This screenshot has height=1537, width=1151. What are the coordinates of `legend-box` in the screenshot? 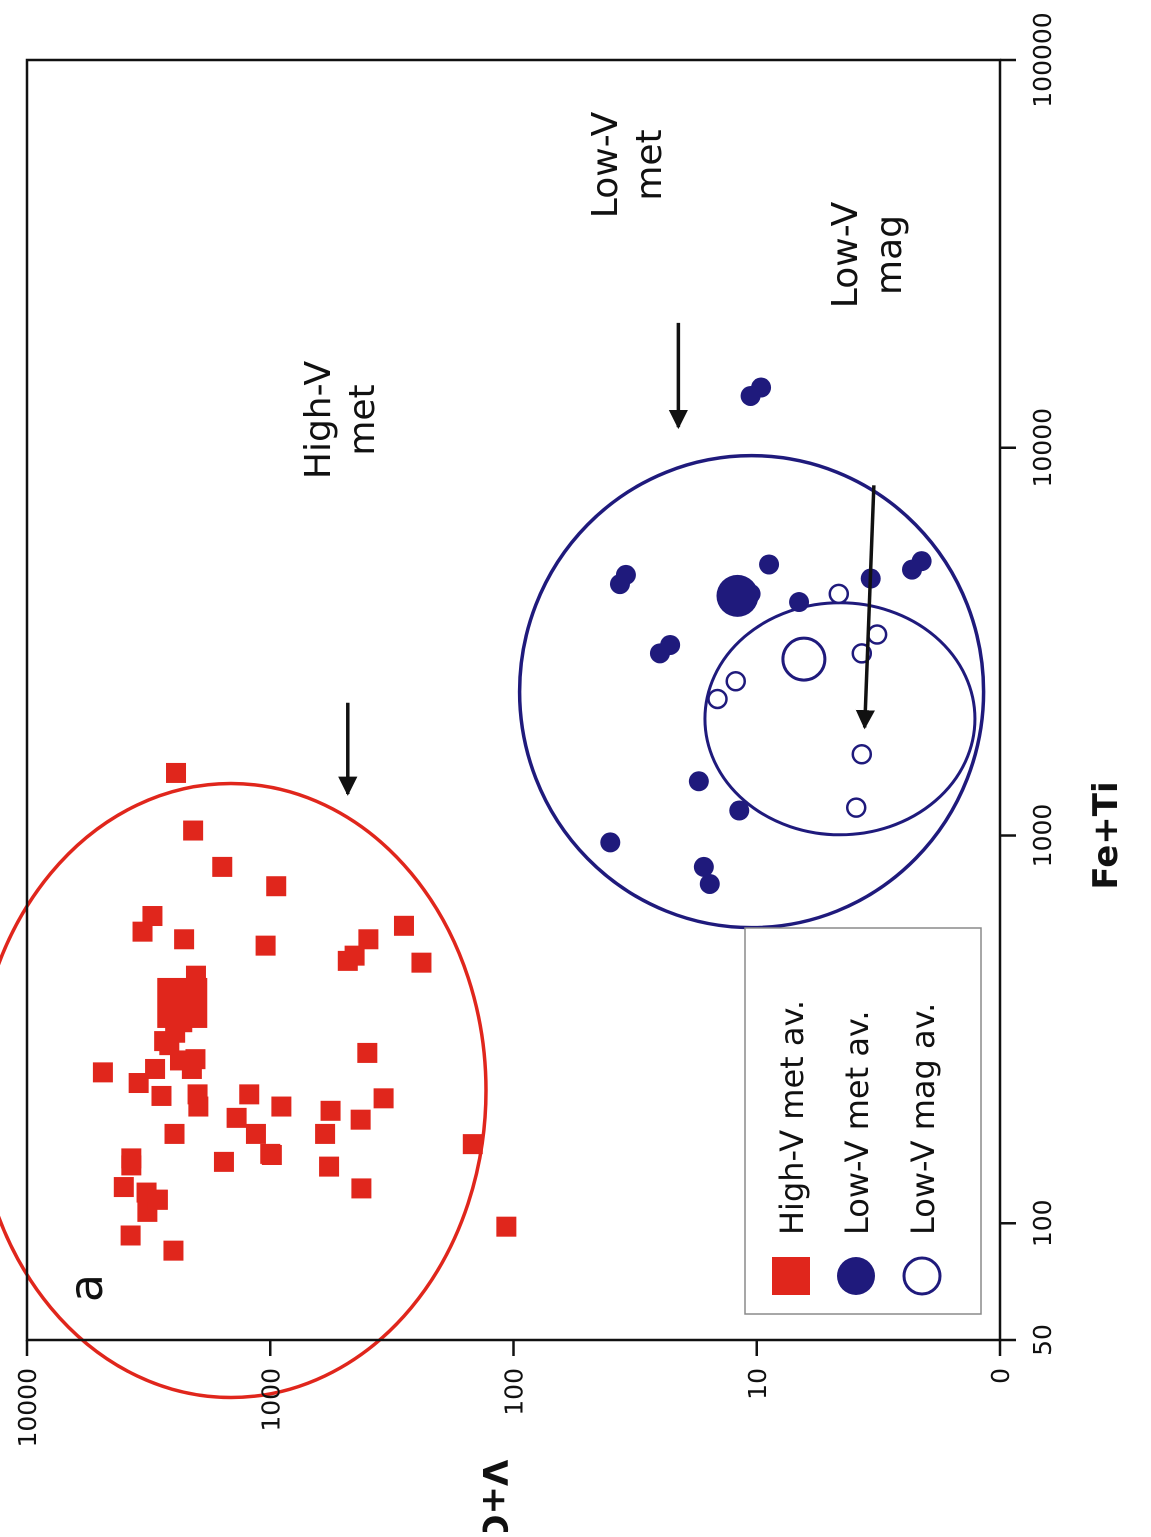 It's located at (863, 1121).